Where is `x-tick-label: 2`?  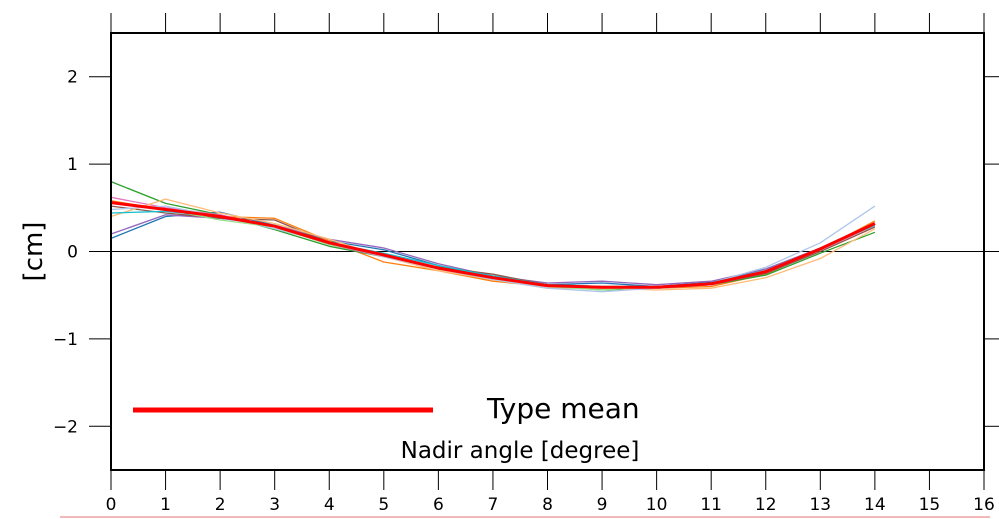 x-tick-label: 2 is located at coordinates (220, 505).